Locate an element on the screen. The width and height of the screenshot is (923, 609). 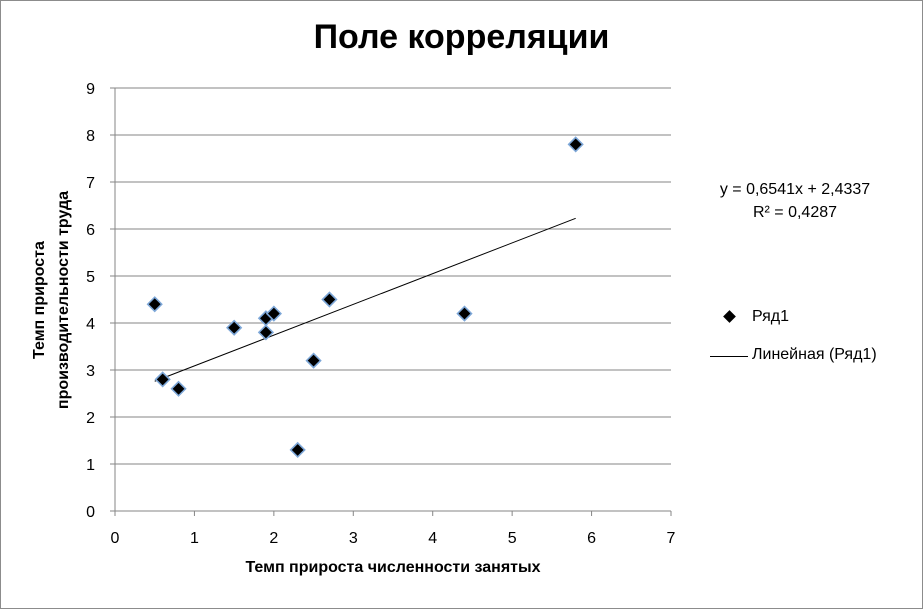
legend-item-trendline: Линейная (Ряд1) is located at coordinates (813, 359).